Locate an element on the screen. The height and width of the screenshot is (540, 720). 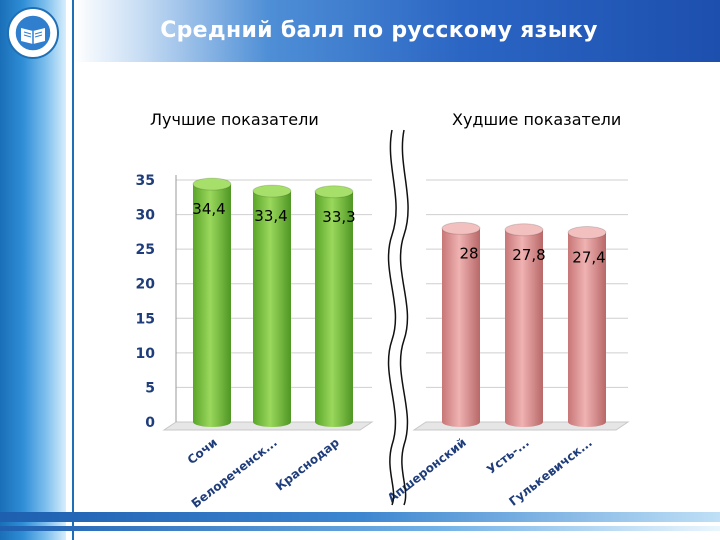
y-tick-label: 20 is located at coordinates (146, 285).